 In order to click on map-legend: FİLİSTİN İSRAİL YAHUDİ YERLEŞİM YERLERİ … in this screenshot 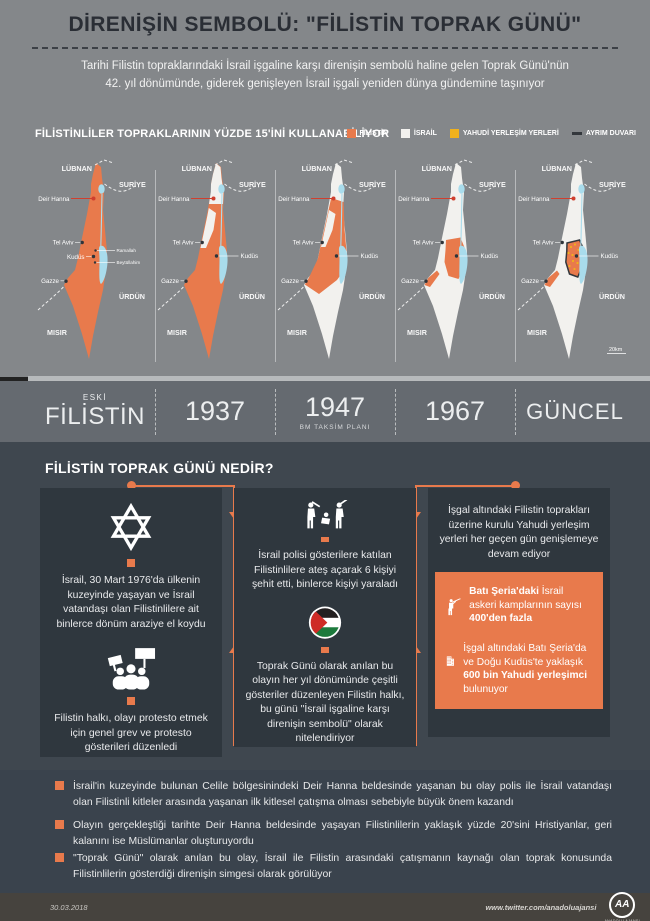, I will do `click(491, 133)`.